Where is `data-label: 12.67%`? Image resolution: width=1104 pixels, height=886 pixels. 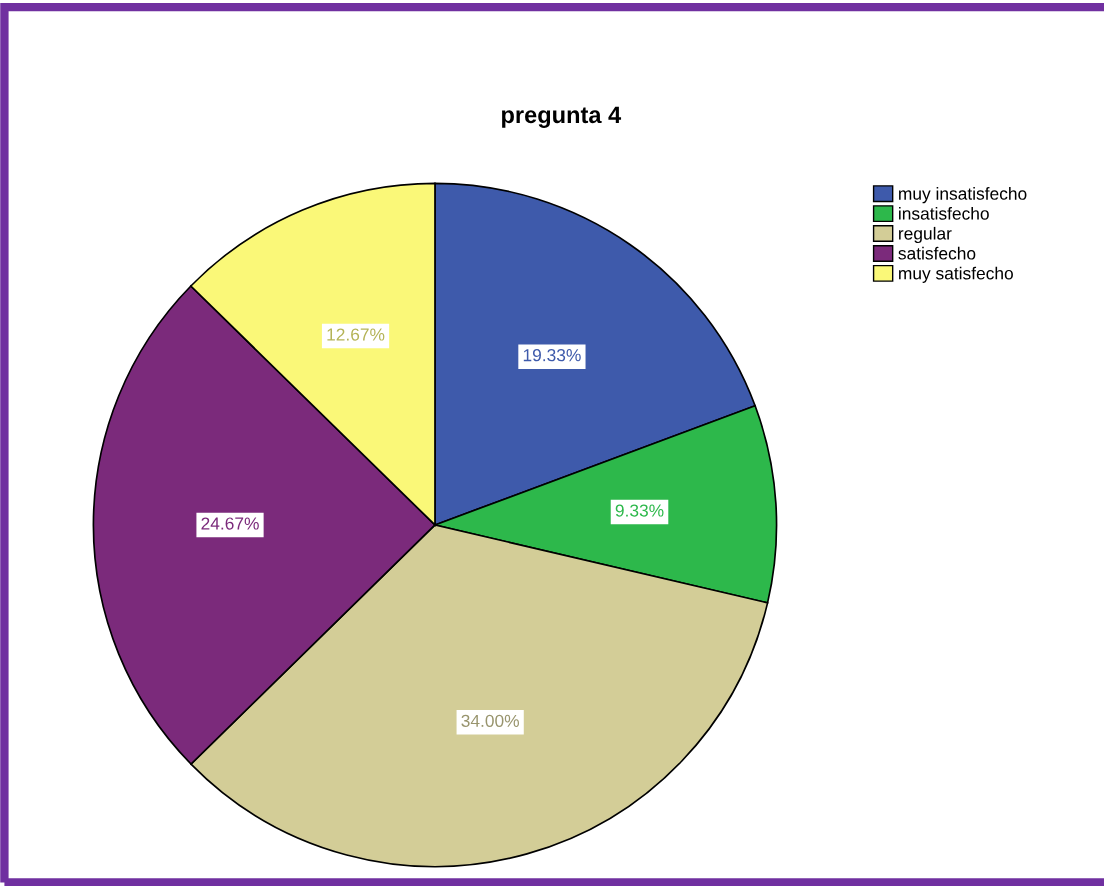
data-label: 12.67% is located at coordinates (356, 334).